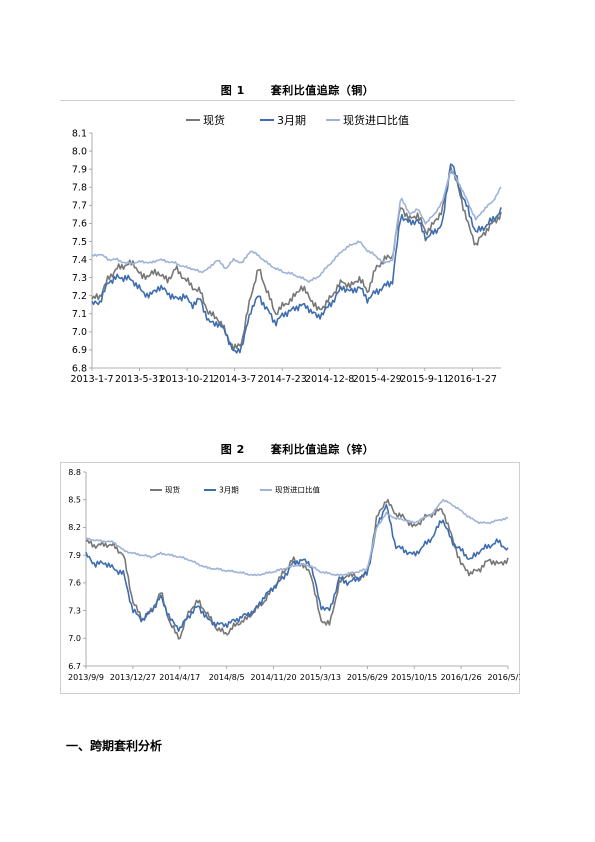  I want to click on y-tick-label: 6.9, so click(79, 350).